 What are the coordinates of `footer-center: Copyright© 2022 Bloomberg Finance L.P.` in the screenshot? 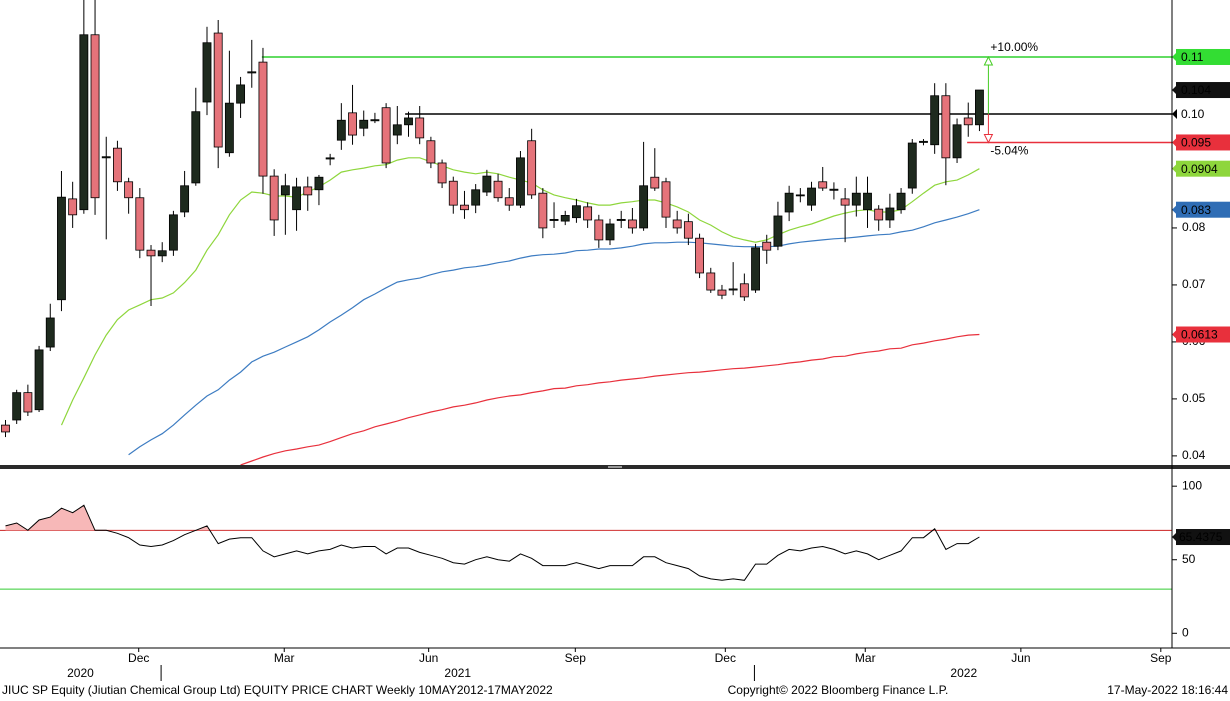 It's located at (838, 690).